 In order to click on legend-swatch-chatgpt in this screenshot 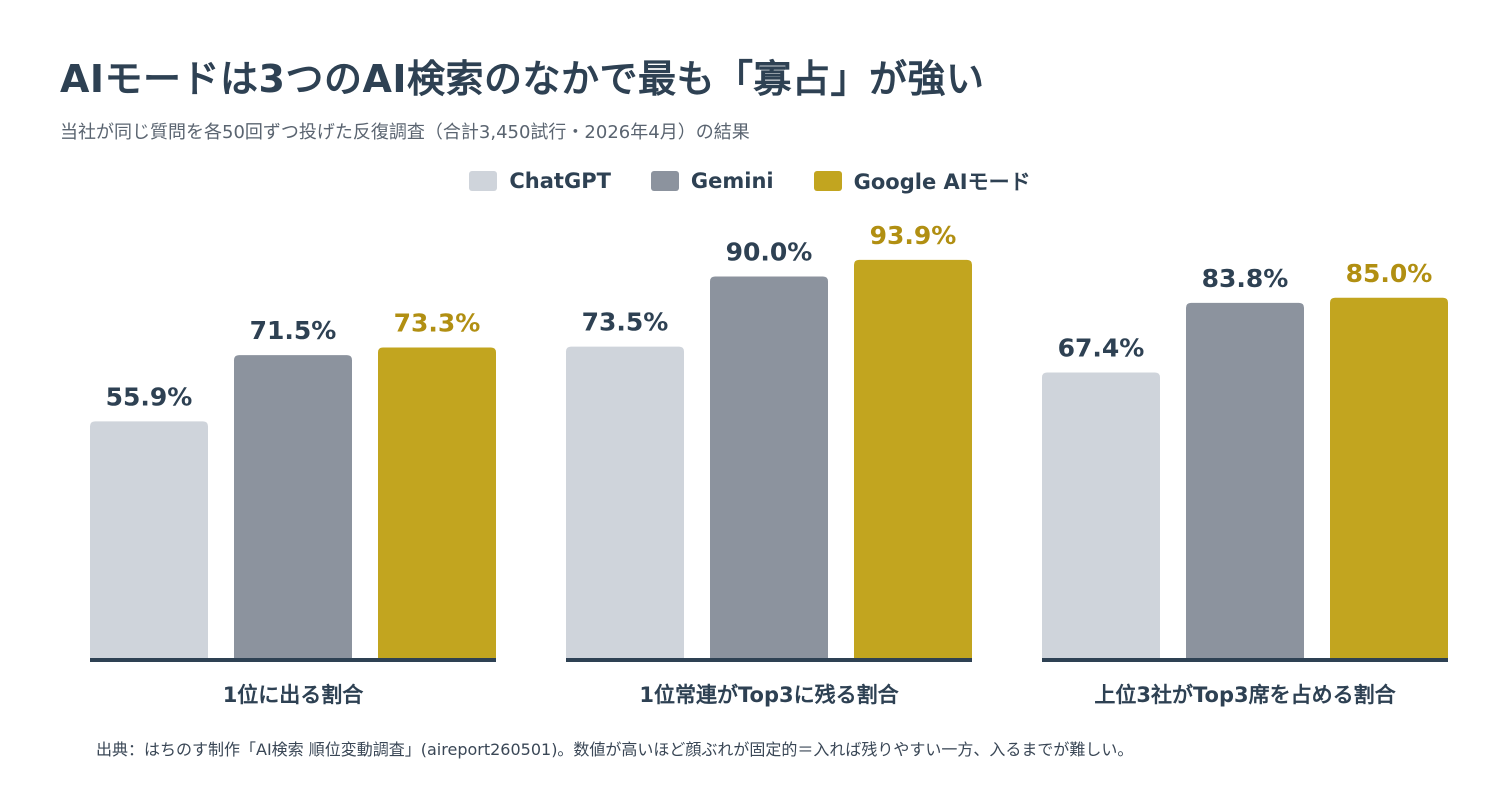, I will do `click(483, 181)`.